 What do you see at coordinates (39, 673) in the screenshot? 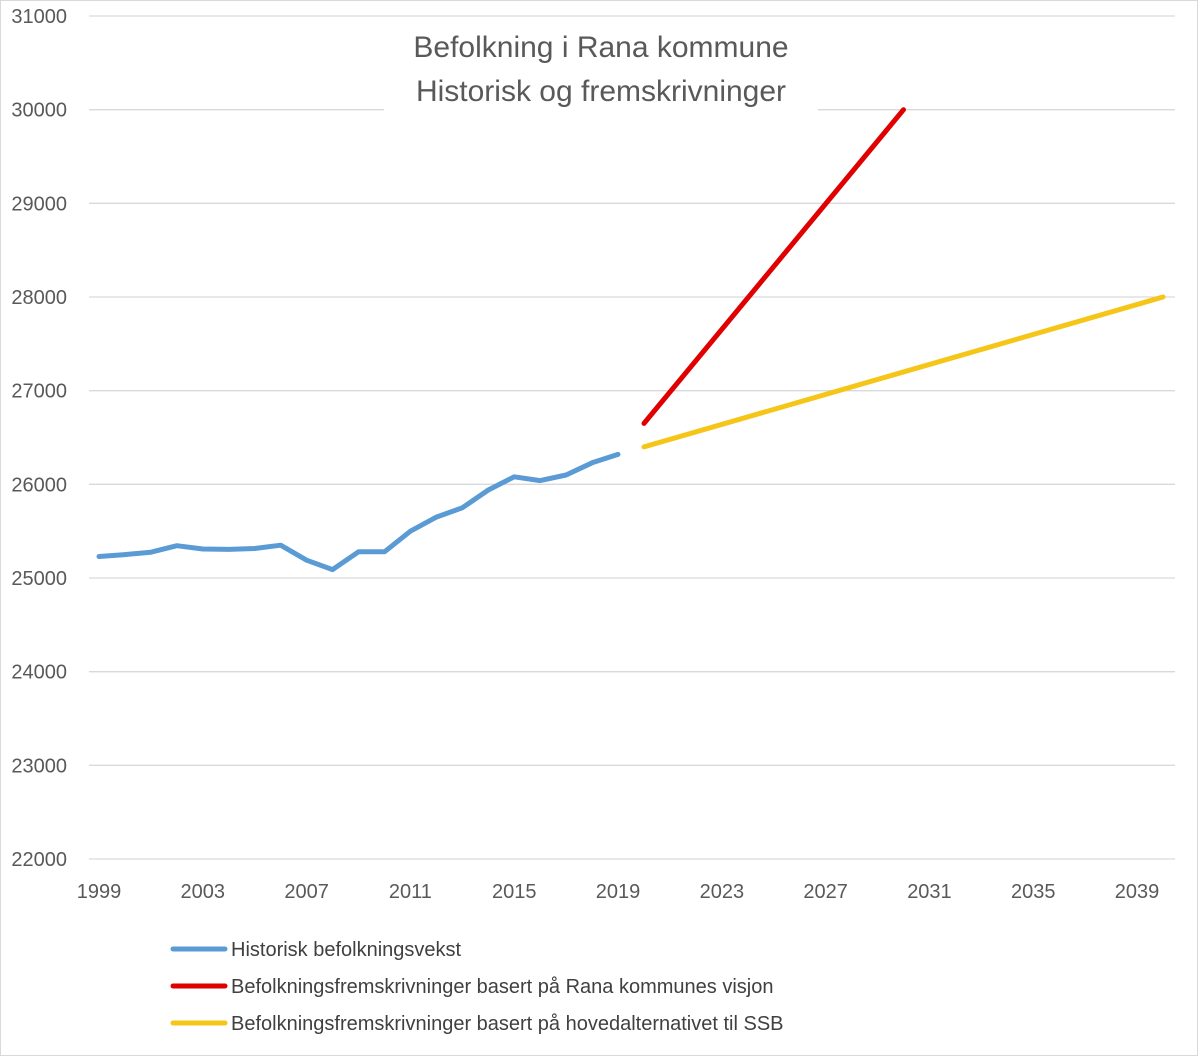
I see `y-tick-label: 24000` at bounding box center [39, 673].